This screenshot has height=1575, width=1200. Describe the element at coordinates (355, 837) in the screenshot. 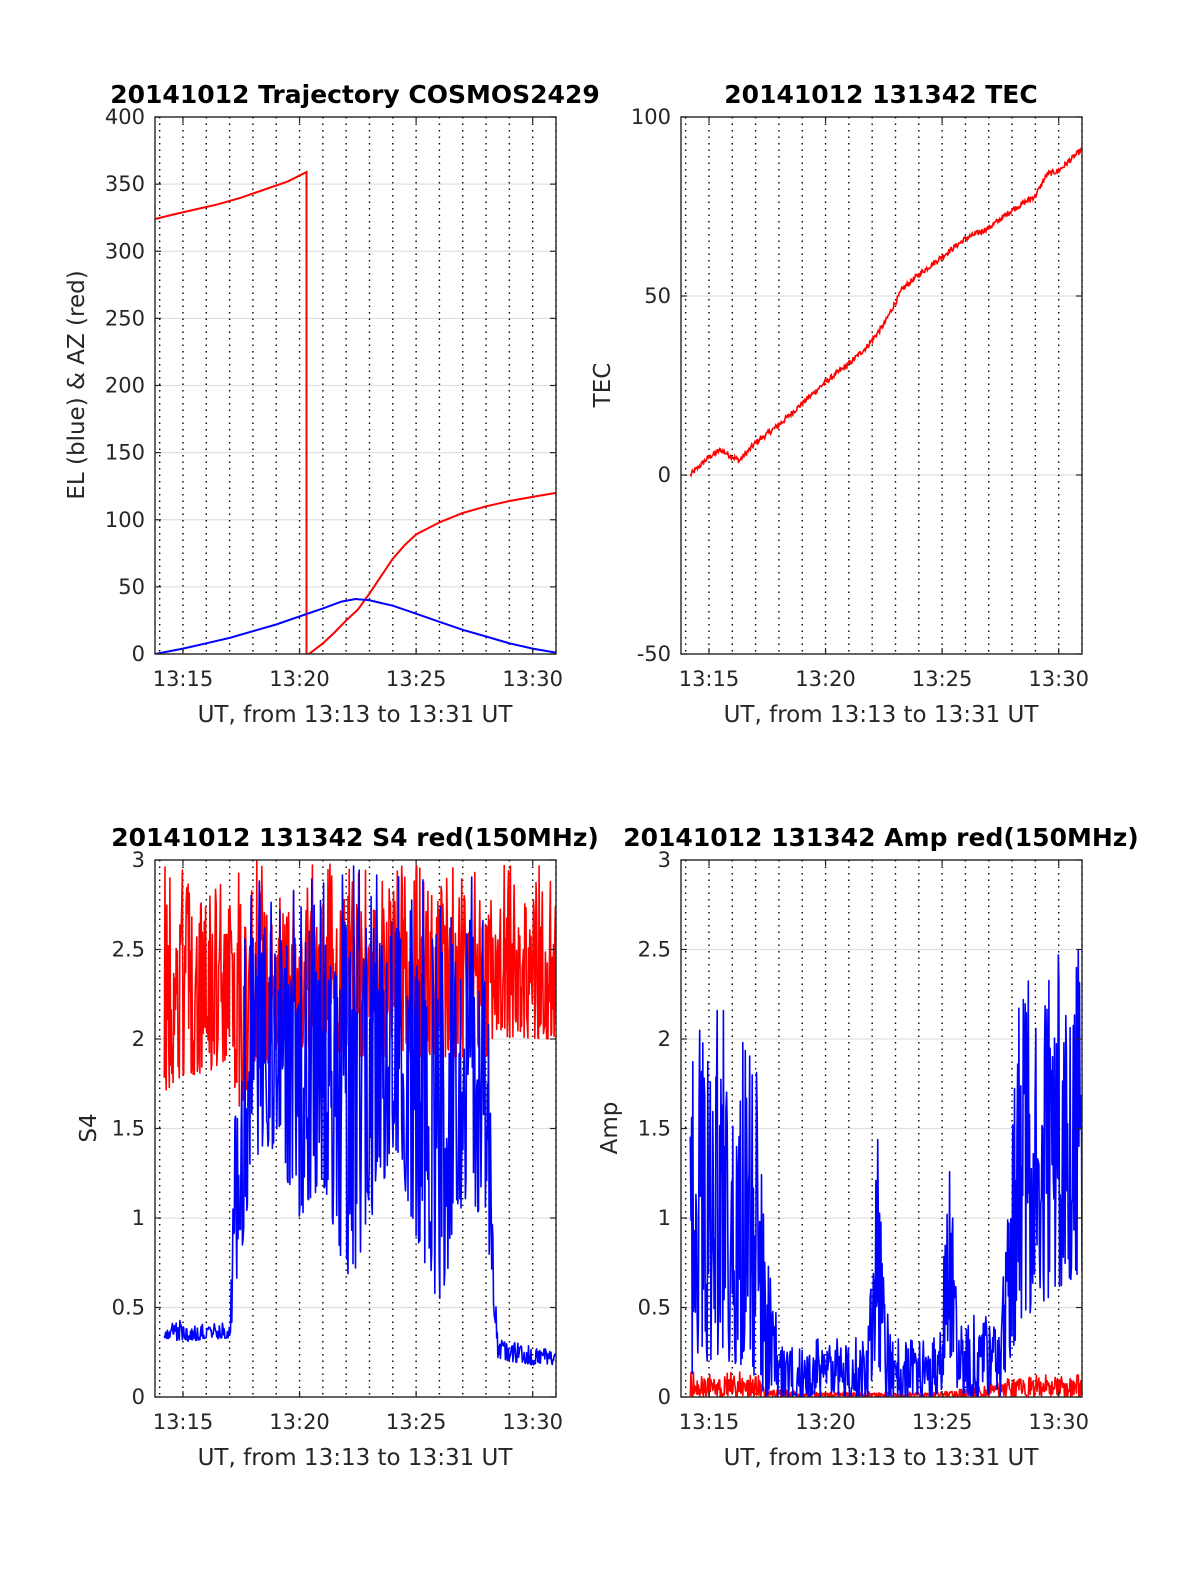

I see `s4-title: 20141012 131342 S4 red(150MHz)` at that location.